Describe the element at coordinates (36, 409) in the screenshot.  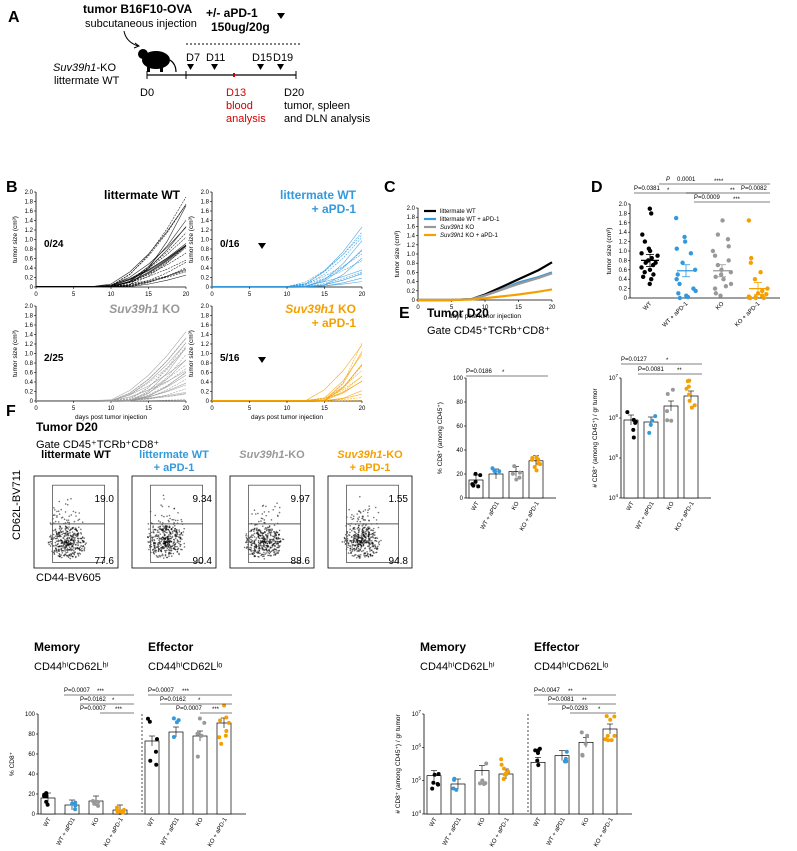
I see `b-xtick-label: 0` at that location.